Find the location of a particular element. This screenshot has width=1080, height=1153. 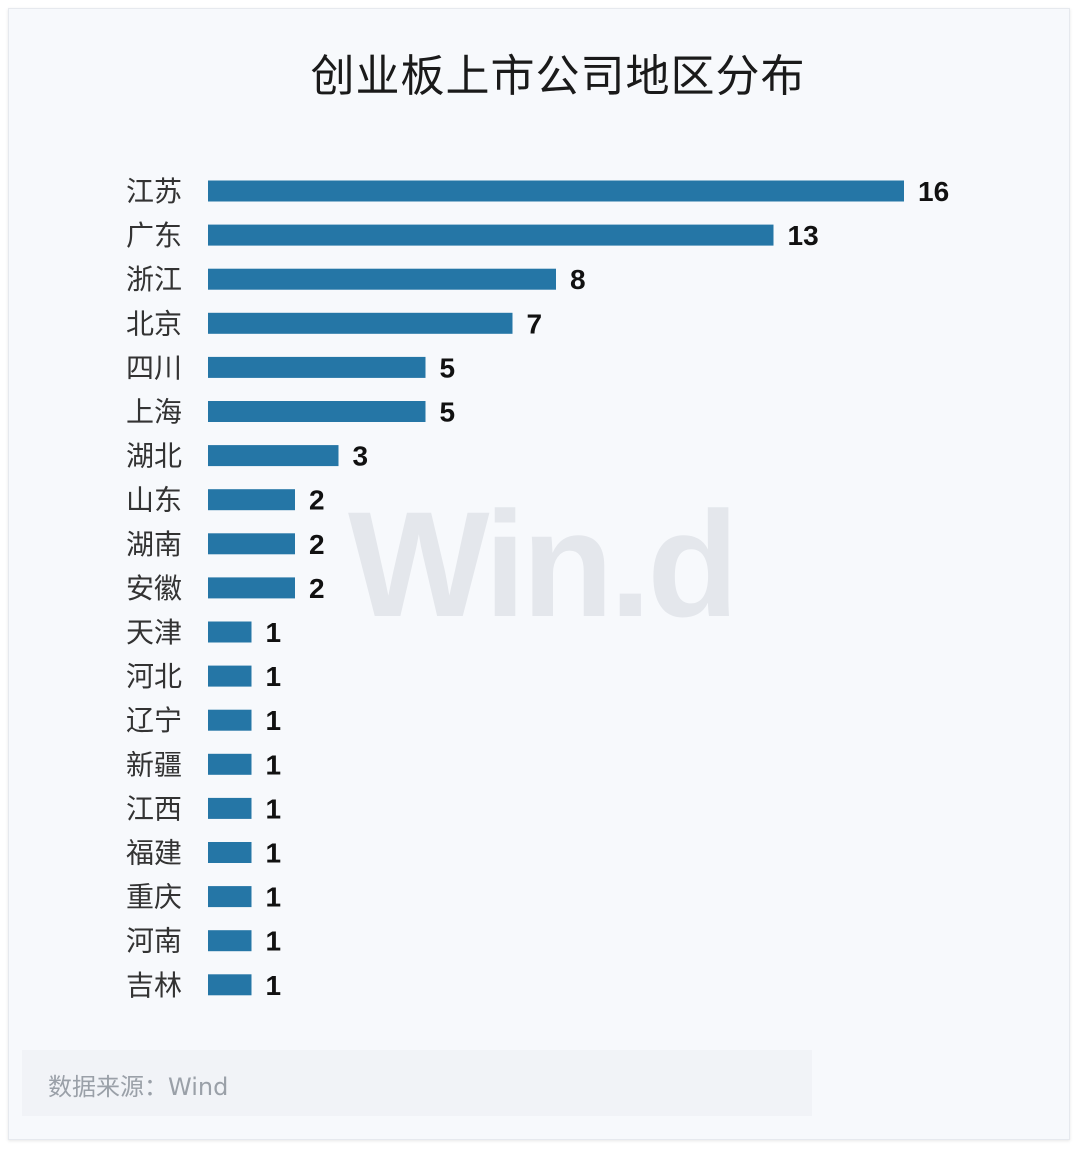

category-label: 湖北 is located at coordinates (154, 456).